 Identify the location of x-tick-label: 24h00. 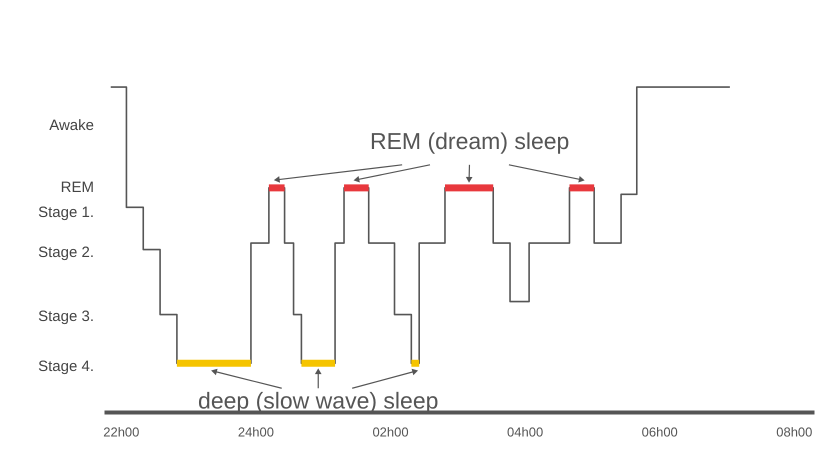
(256, 432).